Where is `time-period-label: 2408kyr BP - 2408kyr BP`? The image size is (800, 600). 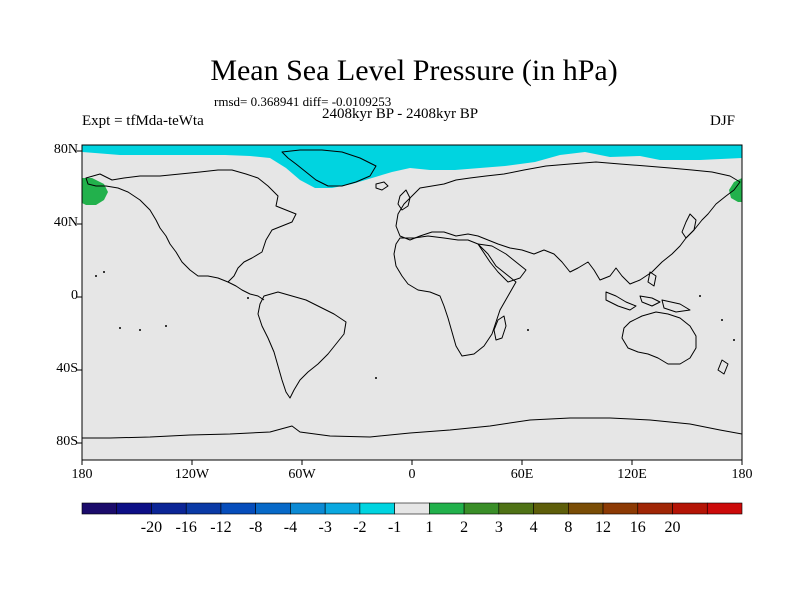 time-period-label: 2408kyr BP - 2408kyr BP is located at coordinates (400, 114).